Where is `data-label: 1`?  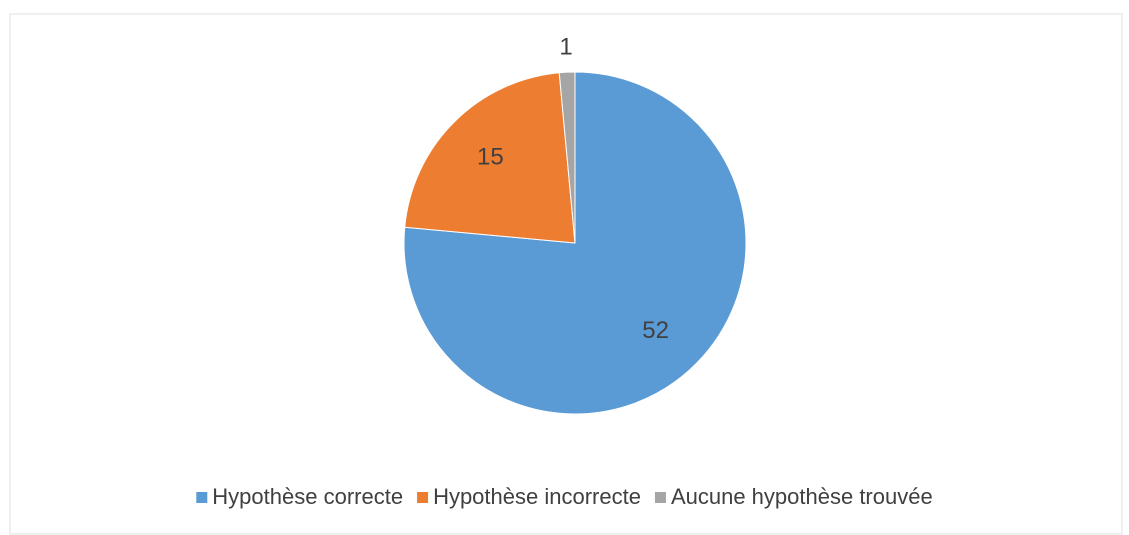 data-label: 1 is located at coordinates (565, 47).